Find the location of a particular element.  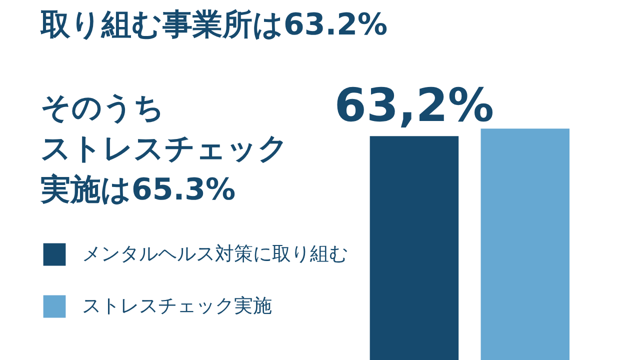

legend-label: ストレスチェック実施 is located at coordinates (177, 306).